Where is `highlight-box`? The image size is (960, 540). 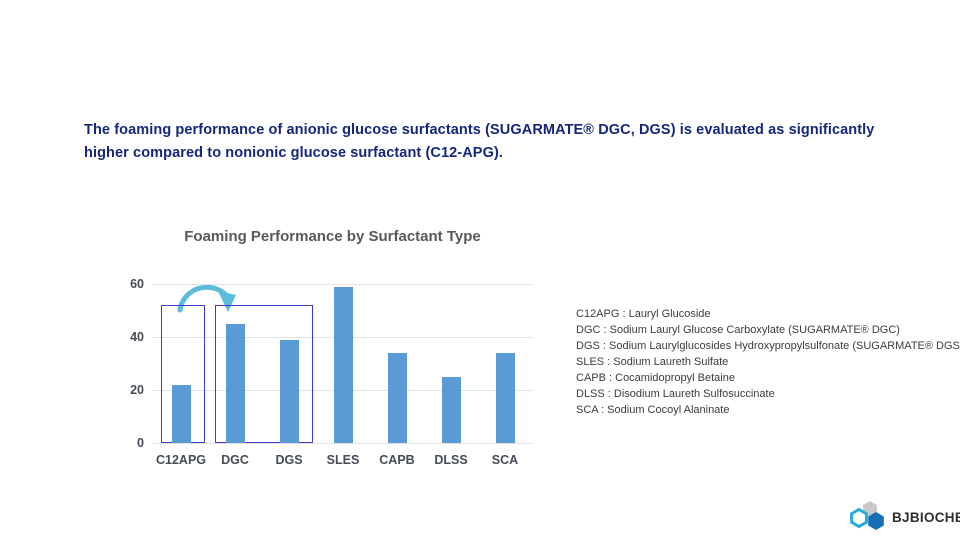
highlight-box is located at coordinates (264, 374).